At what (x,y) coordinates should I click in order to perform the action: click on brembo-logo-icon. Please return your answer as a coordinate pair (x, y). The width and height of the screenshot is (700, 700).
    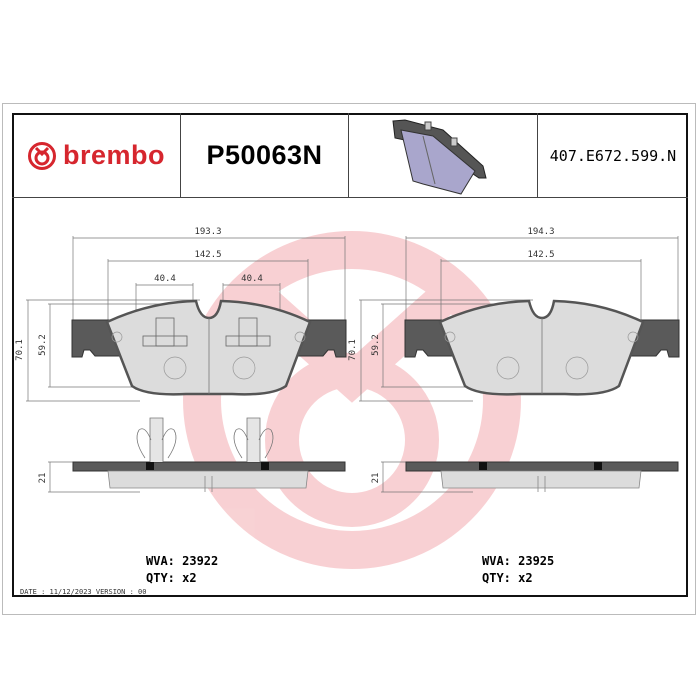
    Looking at the image, I should click on (41, 155).